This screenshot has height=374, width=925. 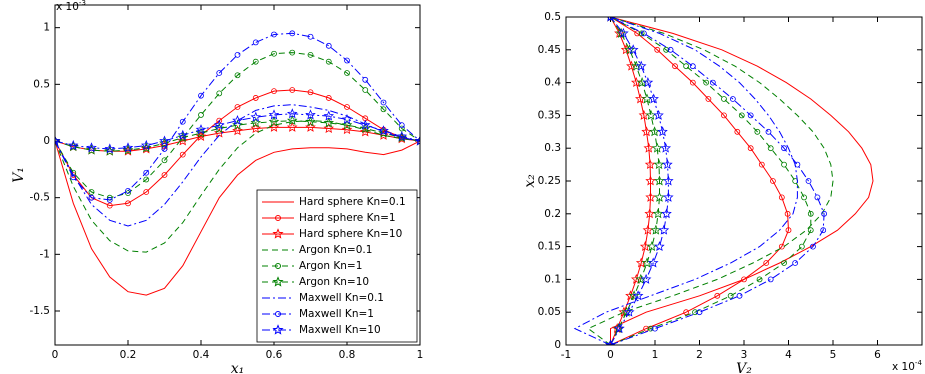 I want to click on y-tick-label: 1, so click(x=46, y=28).